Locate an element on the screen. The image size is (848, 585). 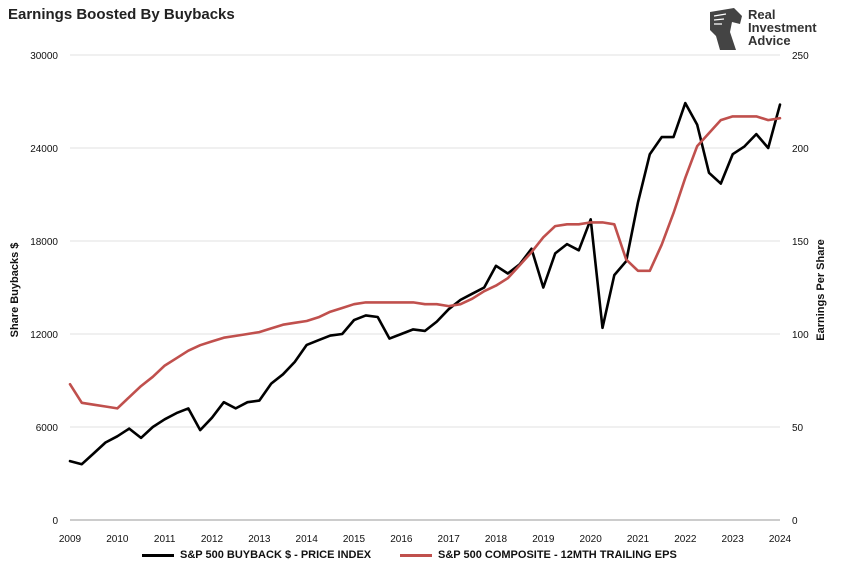
x-tick: 2011 is located at coordinates (165, 539).